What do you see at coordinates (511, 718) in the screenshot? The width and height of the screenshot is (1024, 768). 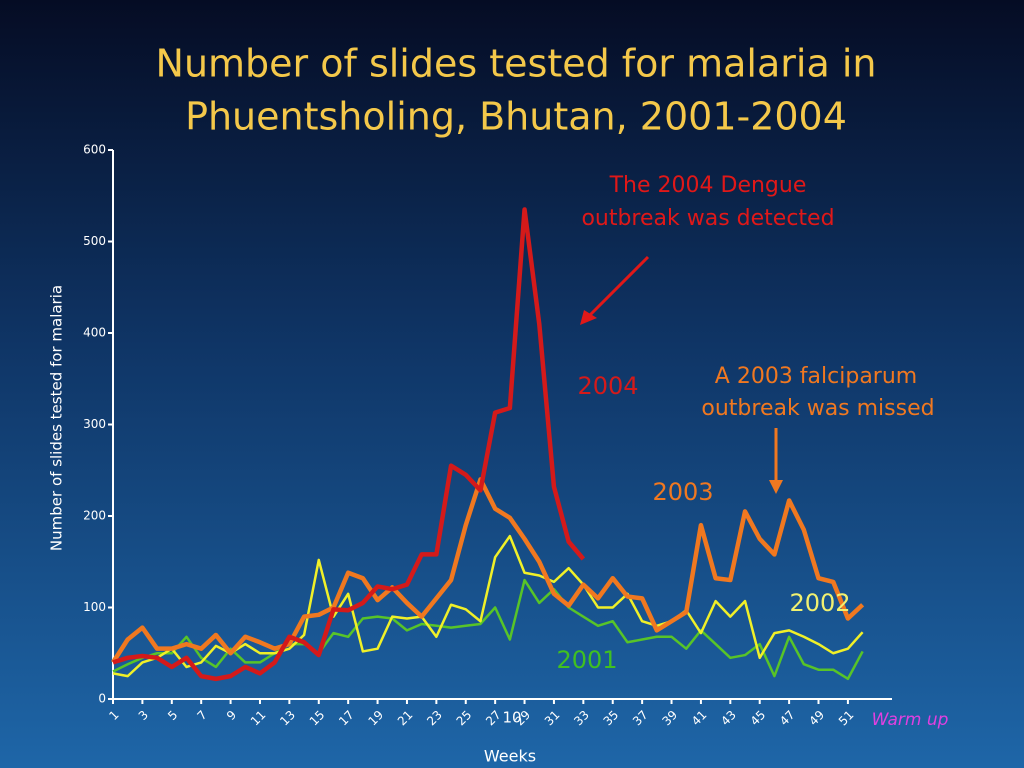 I see `annotation: 10` at bounding box center [511, 718].